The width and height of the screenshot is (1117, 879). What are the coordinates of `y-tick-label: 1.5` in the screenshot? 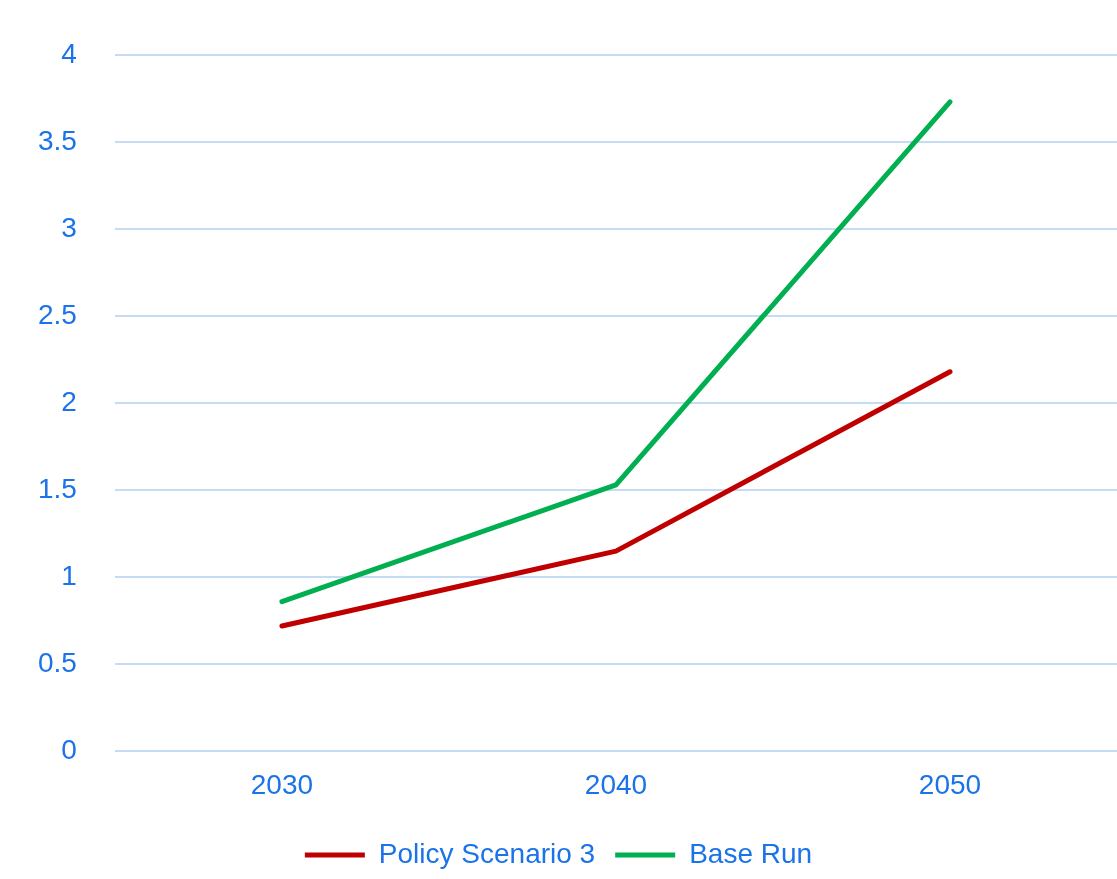 It's located at (57, 488).